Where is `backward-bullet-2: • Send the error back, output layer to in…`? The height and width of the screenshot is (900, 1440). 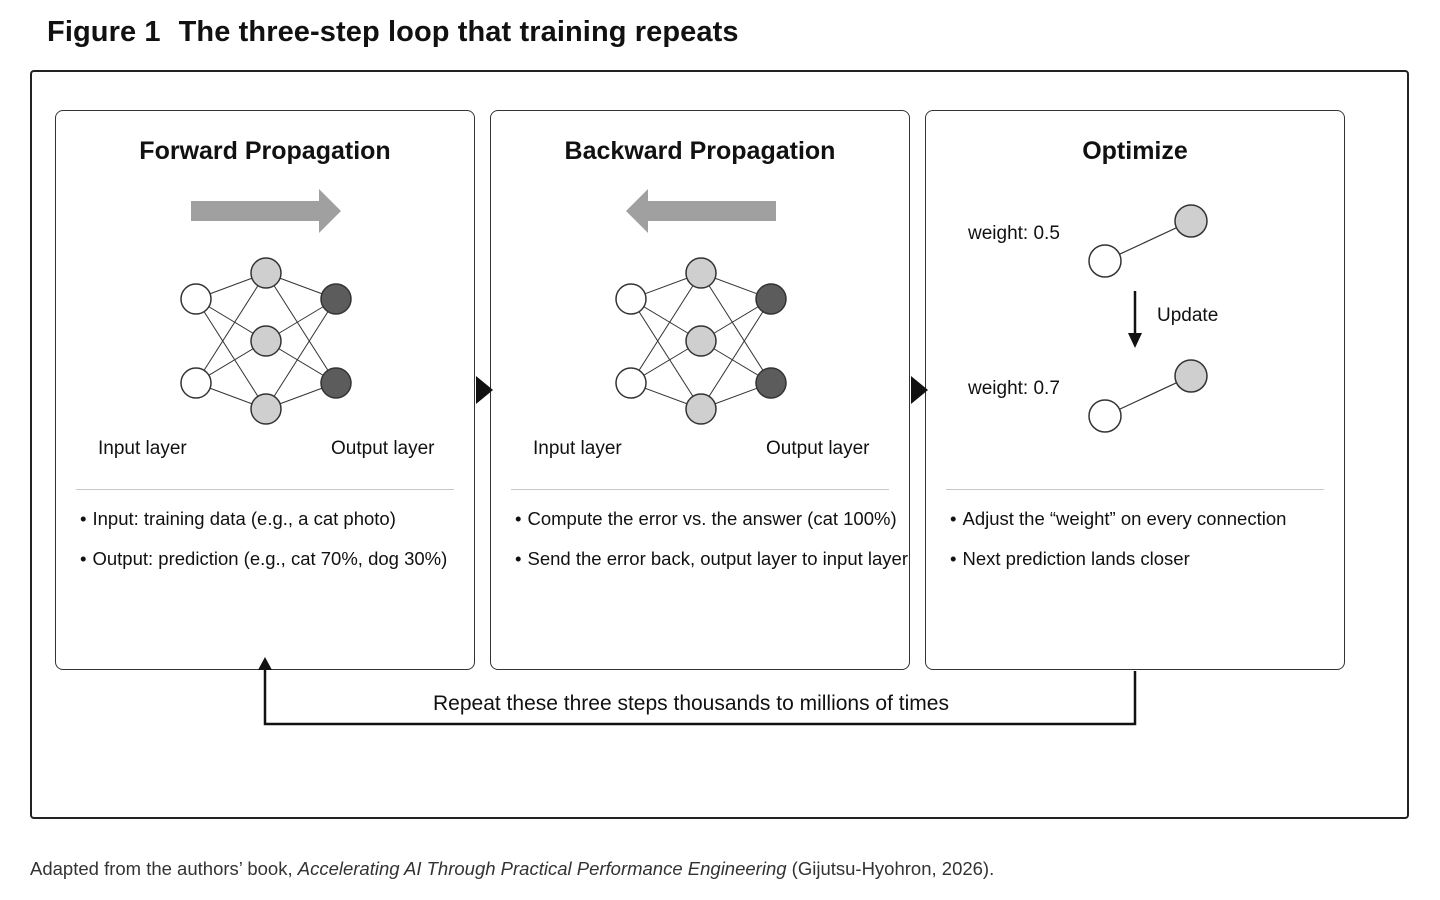
backward-bullet-2: • Send the error back, output layer to in… is located at coordinates (711, 559).